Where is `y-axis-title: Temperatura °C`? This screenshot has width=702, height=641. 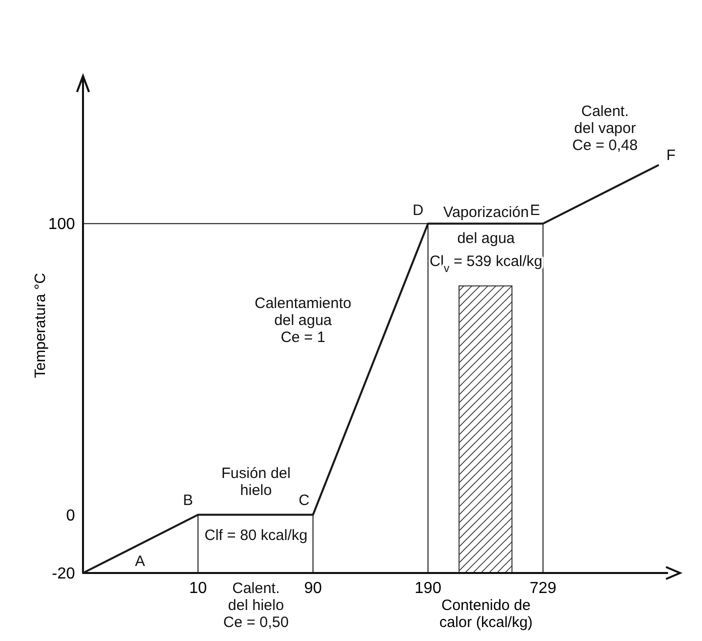 y-axis-title: Temperatura °C is located at coordinates (40, 325).